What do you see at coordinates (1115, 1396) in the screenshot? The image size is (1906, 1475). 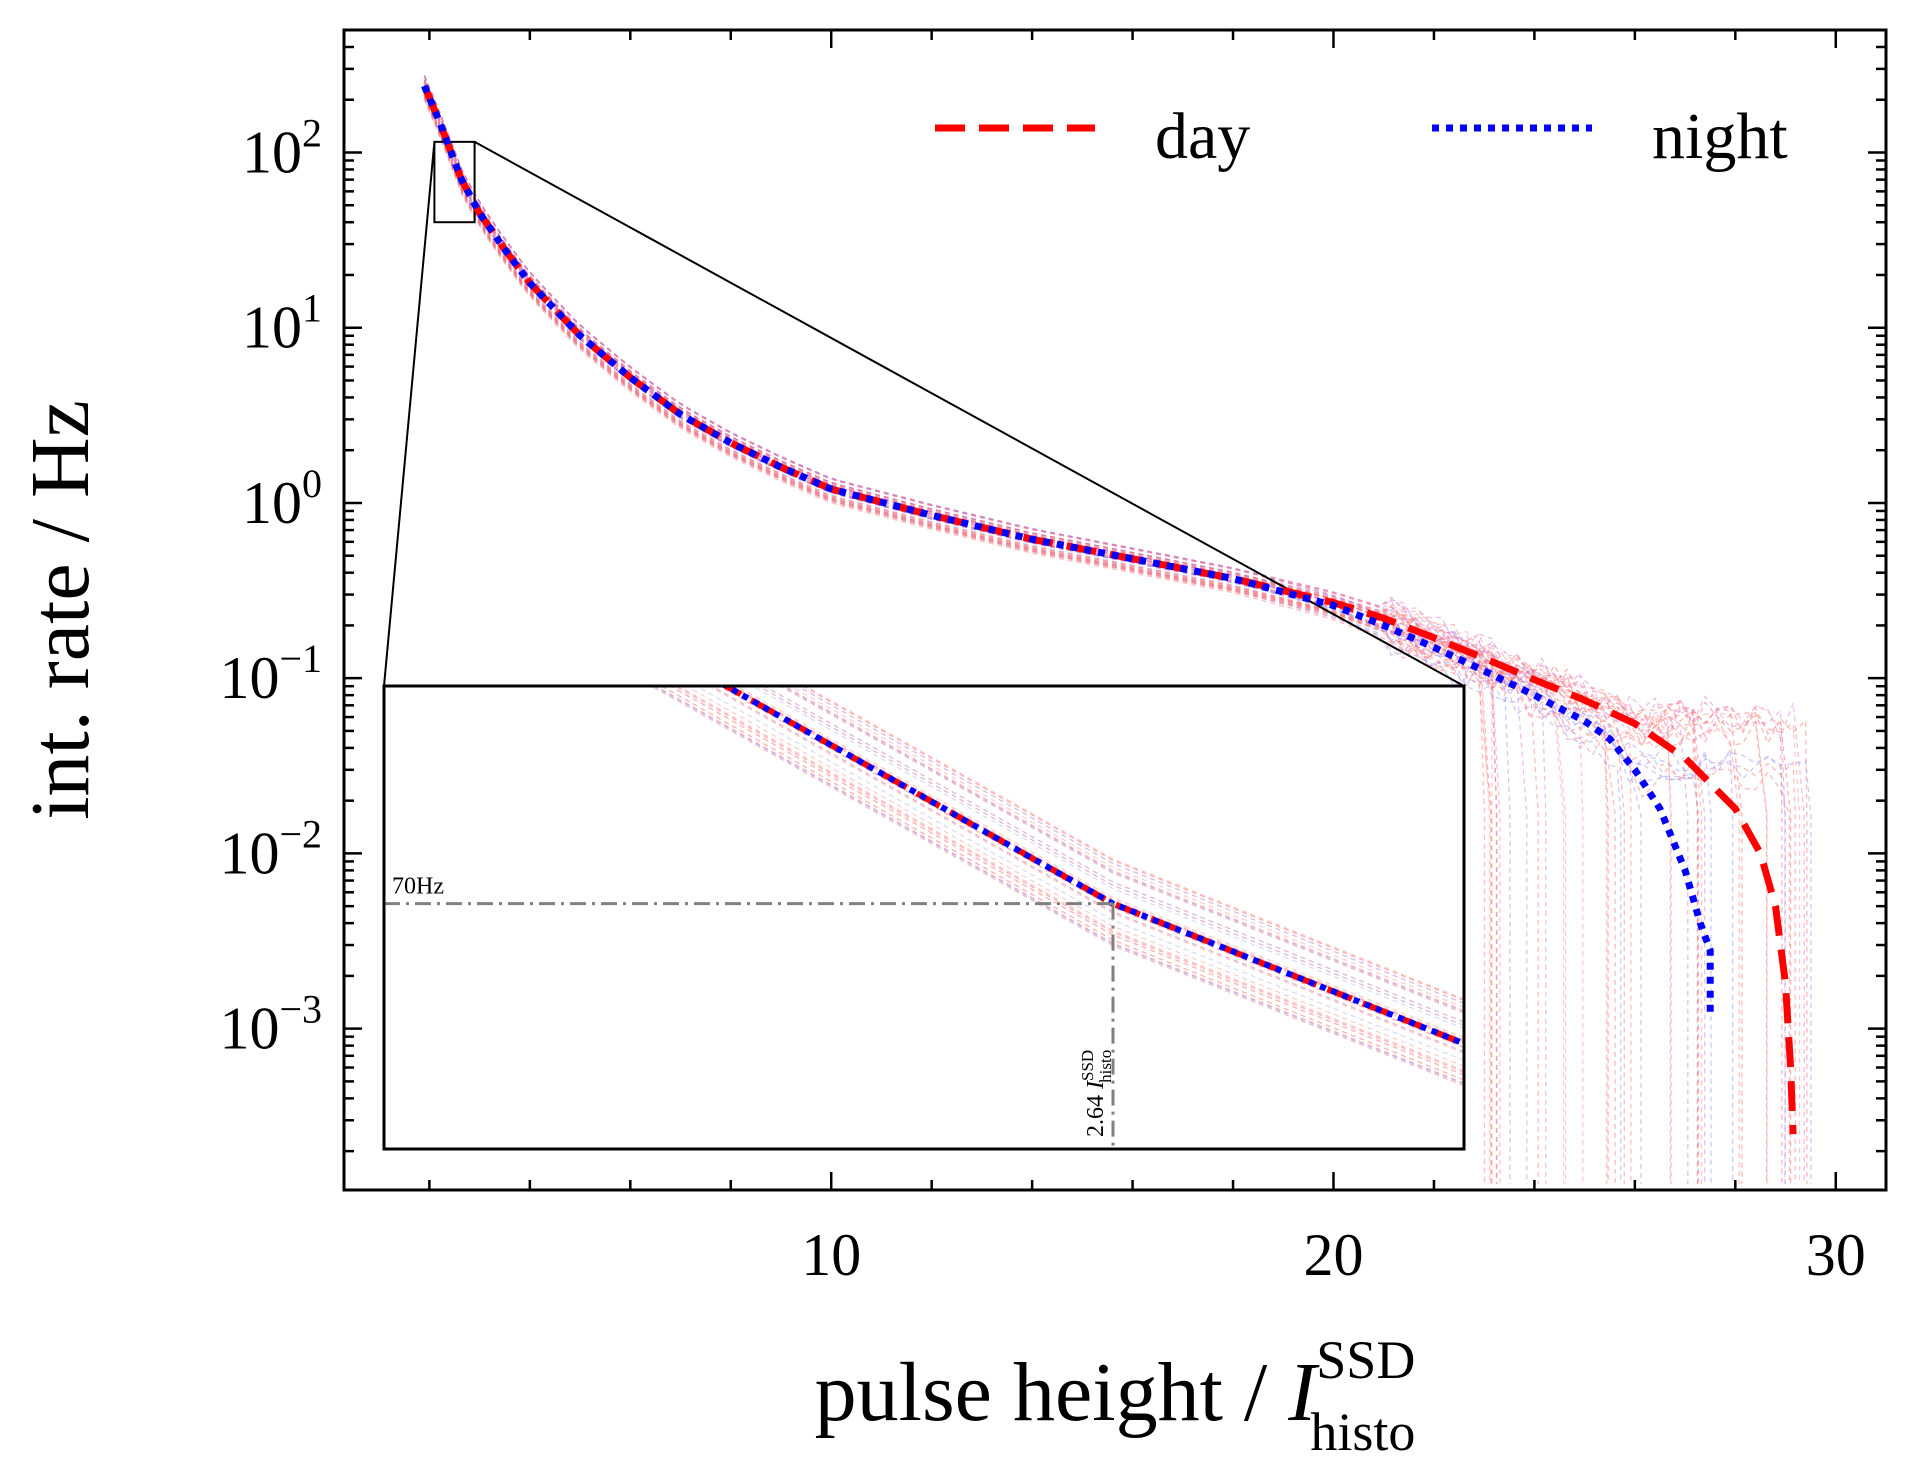 I see `x-axis-label: pulse height / ISSD histo` at bounding box center [1115, 1396].